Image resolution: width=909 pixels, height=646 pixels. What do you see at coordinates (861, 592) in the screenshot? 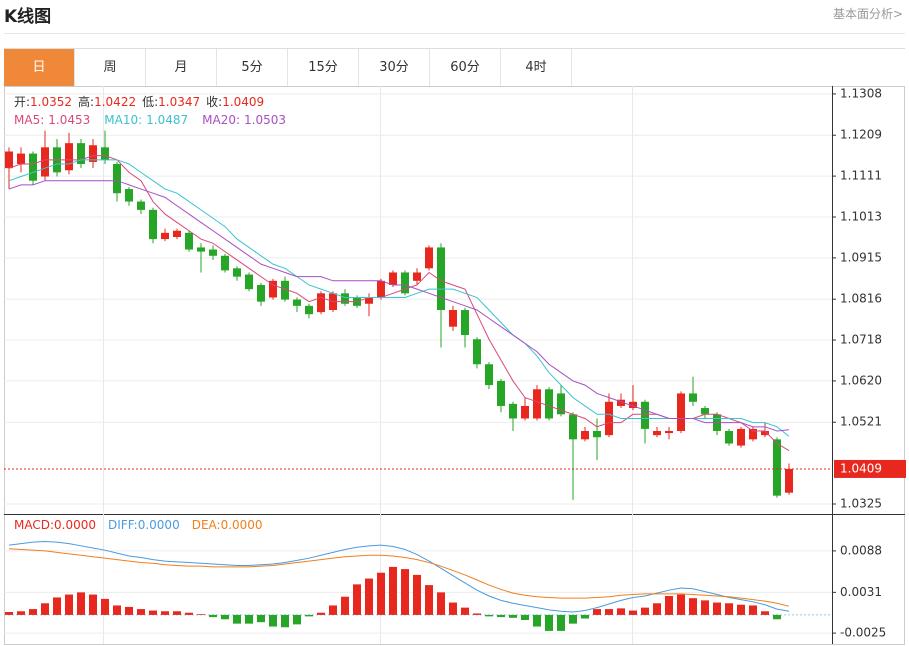
I see `y-tick-label: 0.0031` at bounding box center [861, 592].